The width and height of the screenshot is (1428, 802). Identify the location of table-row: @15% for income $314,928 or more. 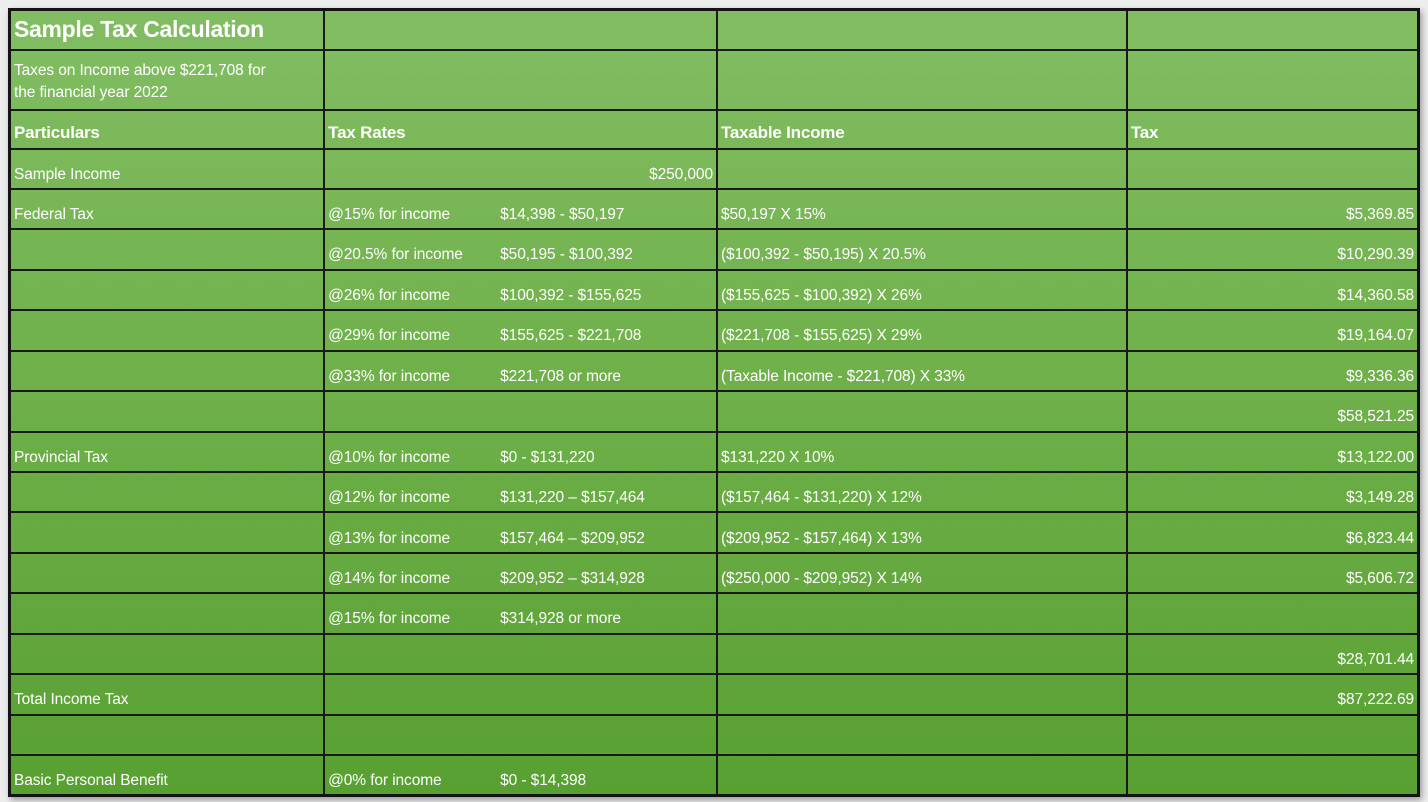
(714, 613).